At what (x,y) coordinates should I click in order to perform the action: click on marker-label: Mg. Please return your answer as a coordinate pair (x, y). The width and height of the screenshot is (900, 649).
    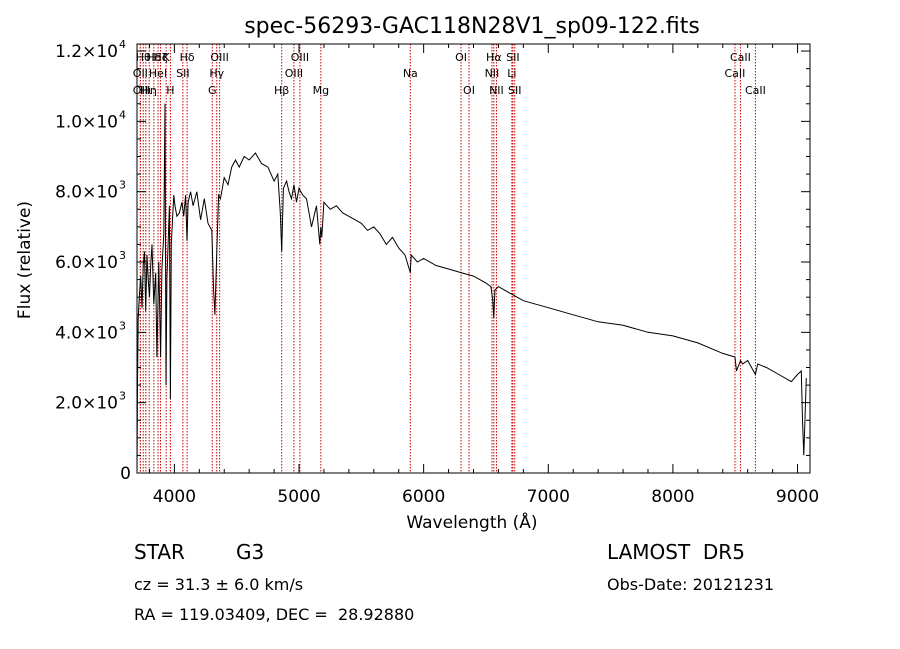
    Looking at the image, I should click on (321, 90).